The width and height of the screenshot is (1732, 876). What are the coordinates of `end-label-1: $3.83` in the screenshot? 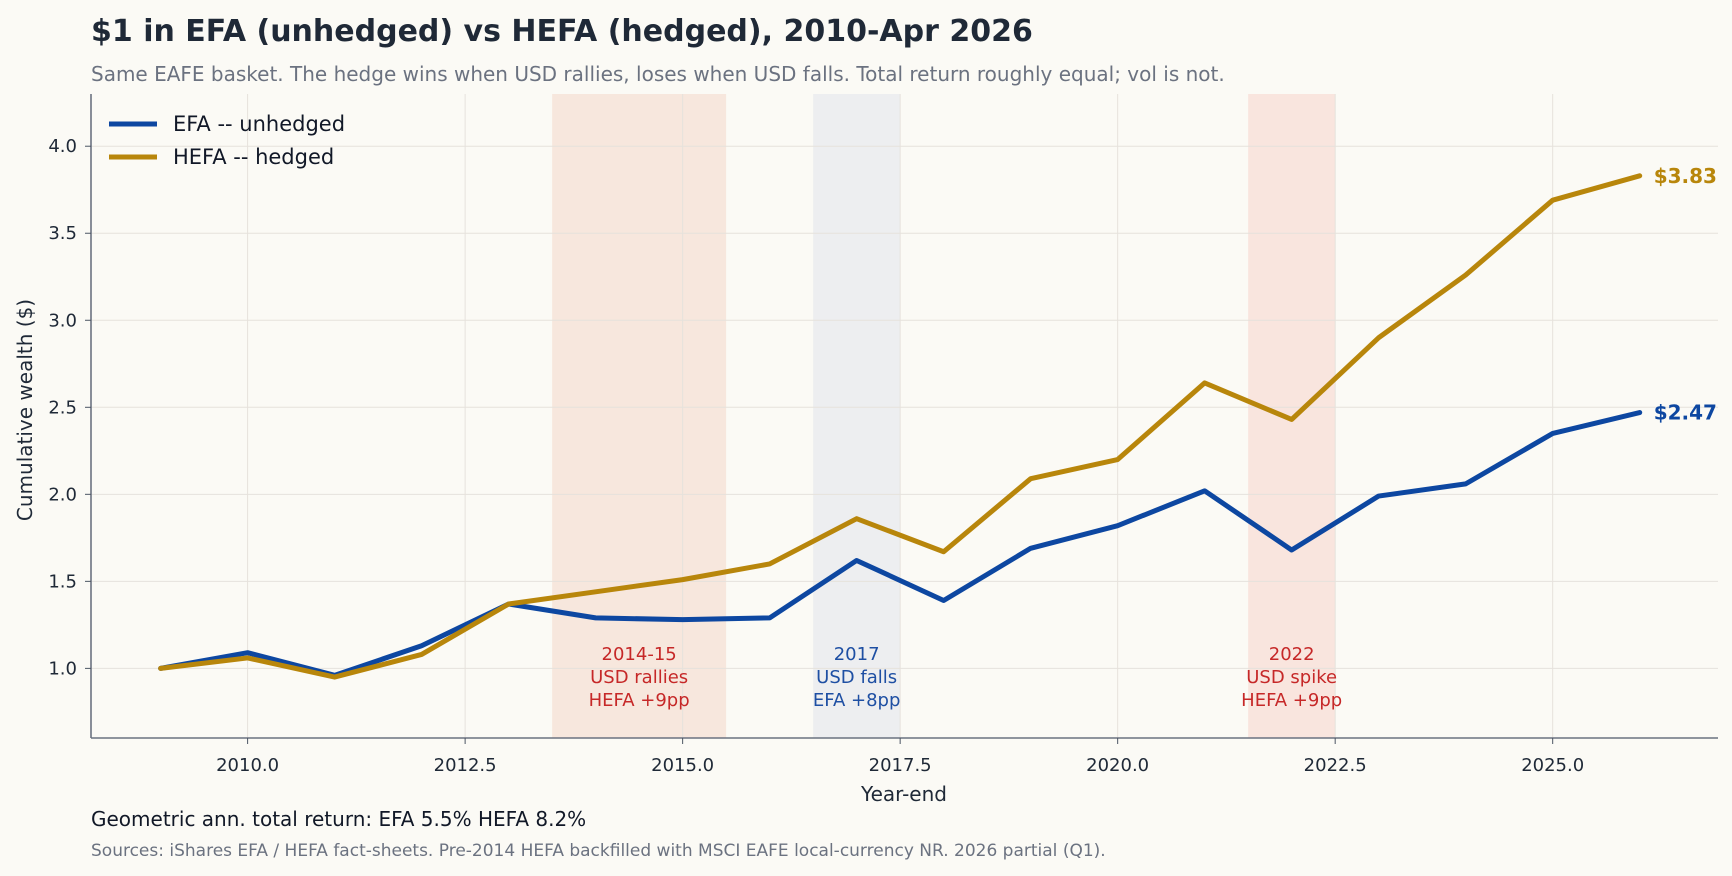 It's located at (1685, 176).